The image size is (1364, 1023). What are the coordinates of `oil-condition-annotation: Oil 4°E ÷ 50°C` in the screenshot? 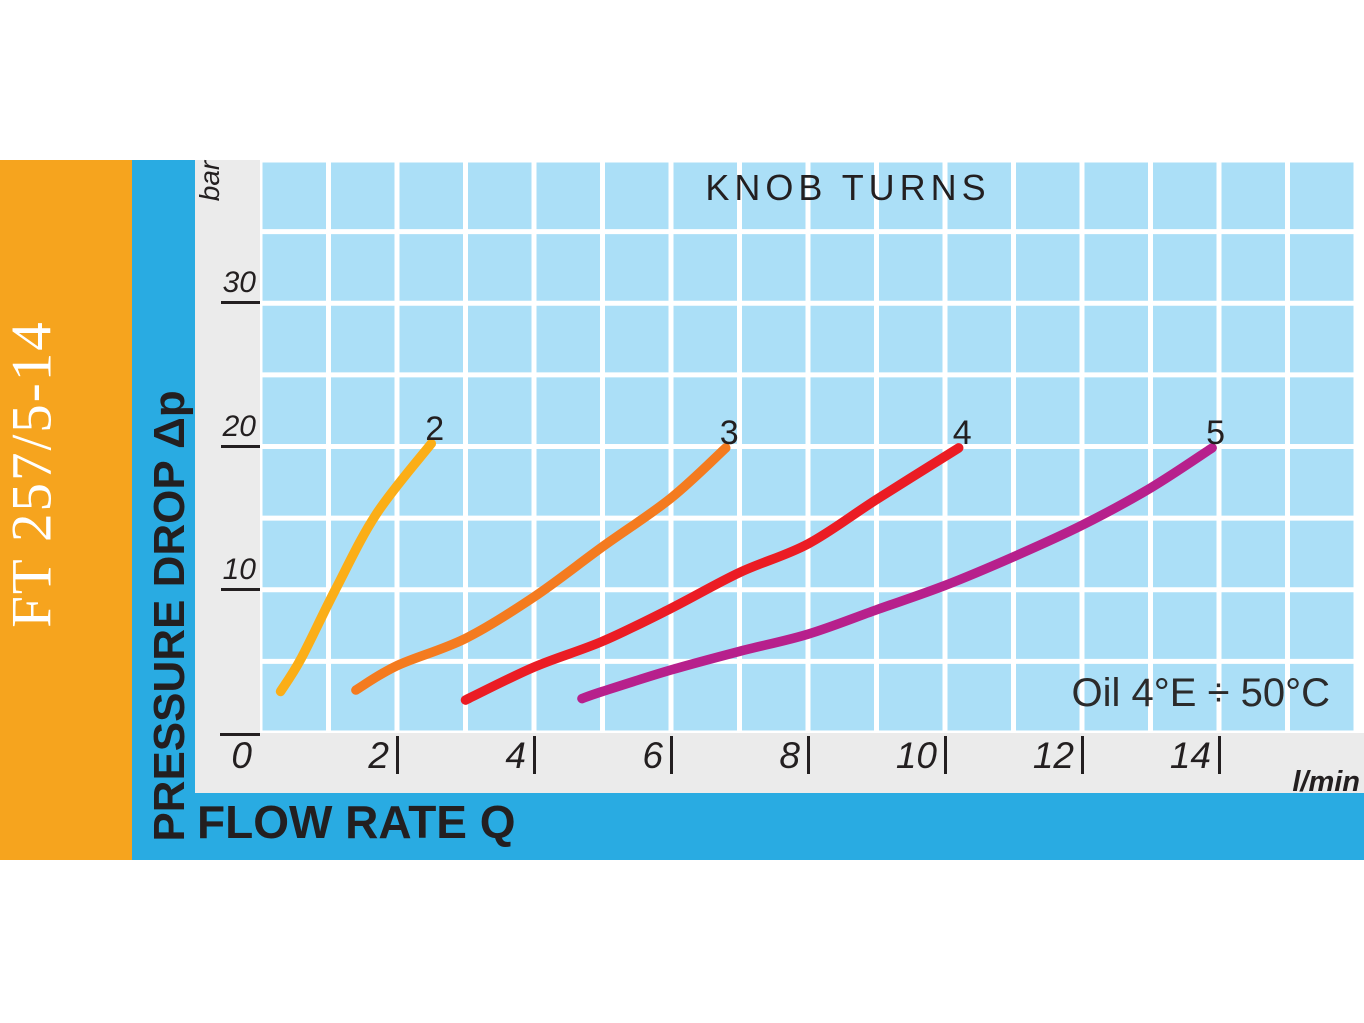 It's located at (1200, 693).